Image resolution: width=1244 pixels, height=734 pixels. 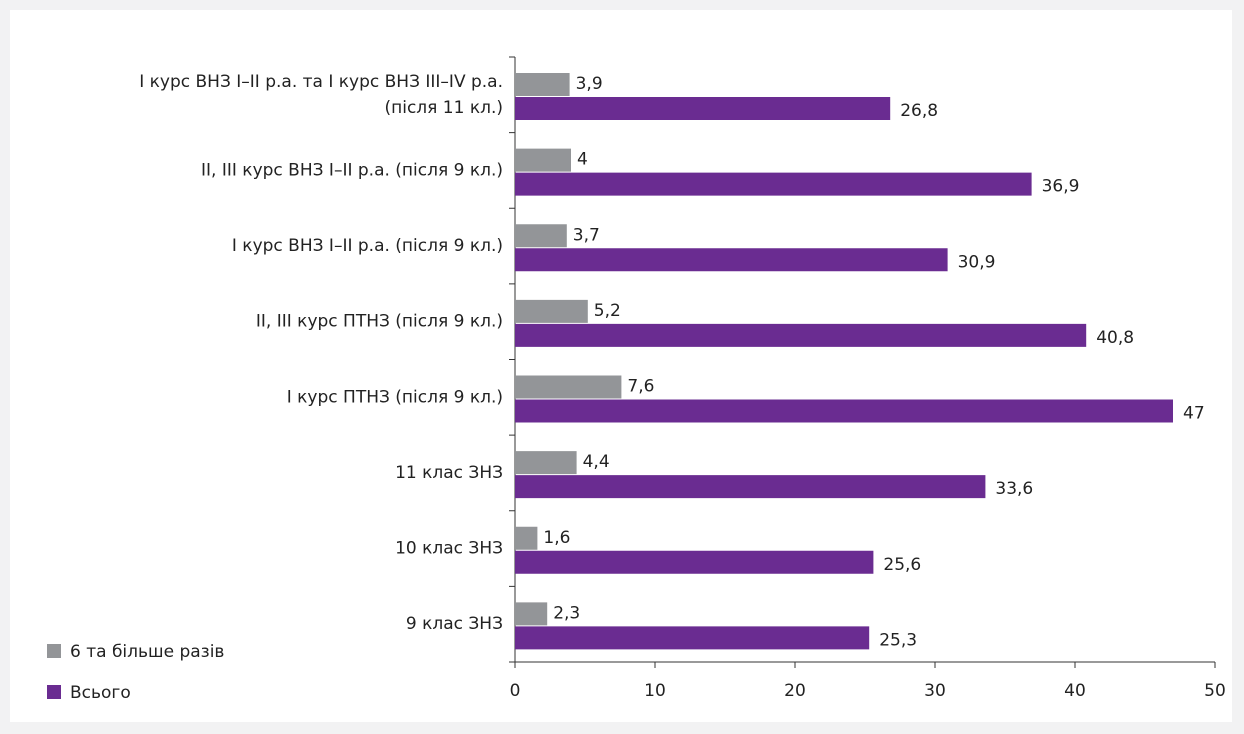 I want to click on x-tick-label: 0, so click(x=515, y=691).